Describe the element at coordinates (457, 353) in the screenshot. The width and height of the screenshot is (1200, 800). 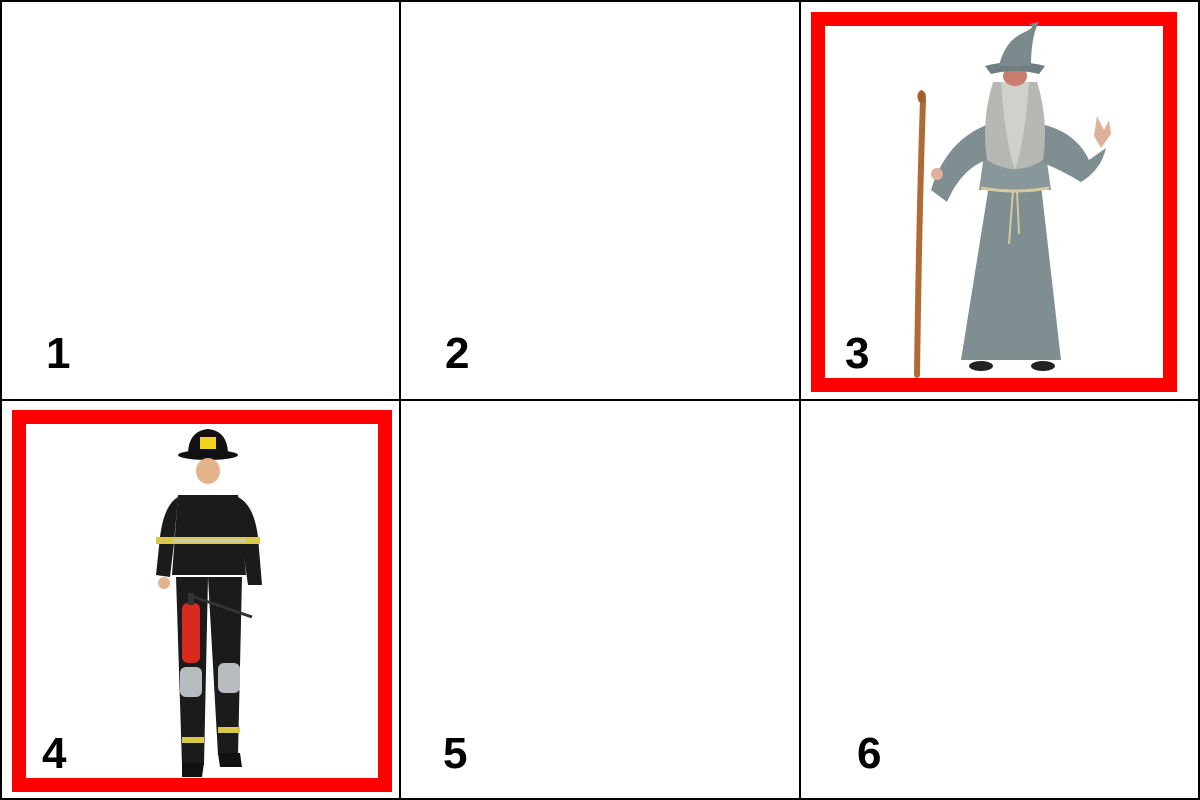
I see `tile-number: 2` at that location.